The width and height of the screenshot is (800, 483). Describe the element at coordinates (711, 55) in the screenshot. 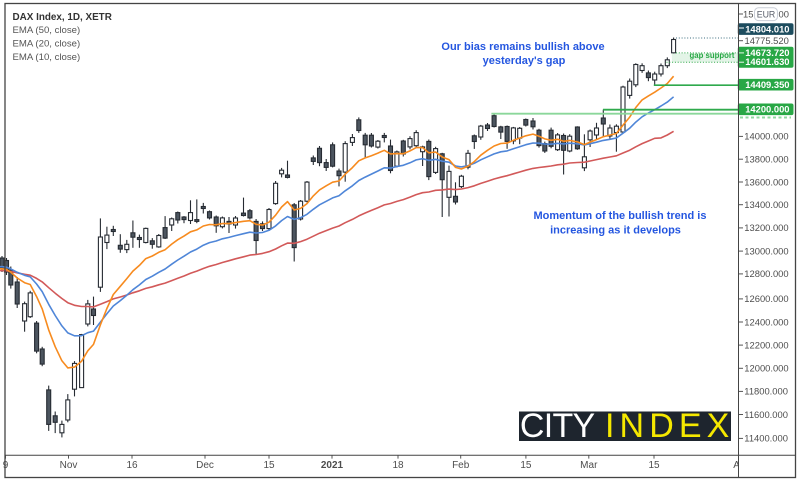

I see `svg-text: gap support` at that location.